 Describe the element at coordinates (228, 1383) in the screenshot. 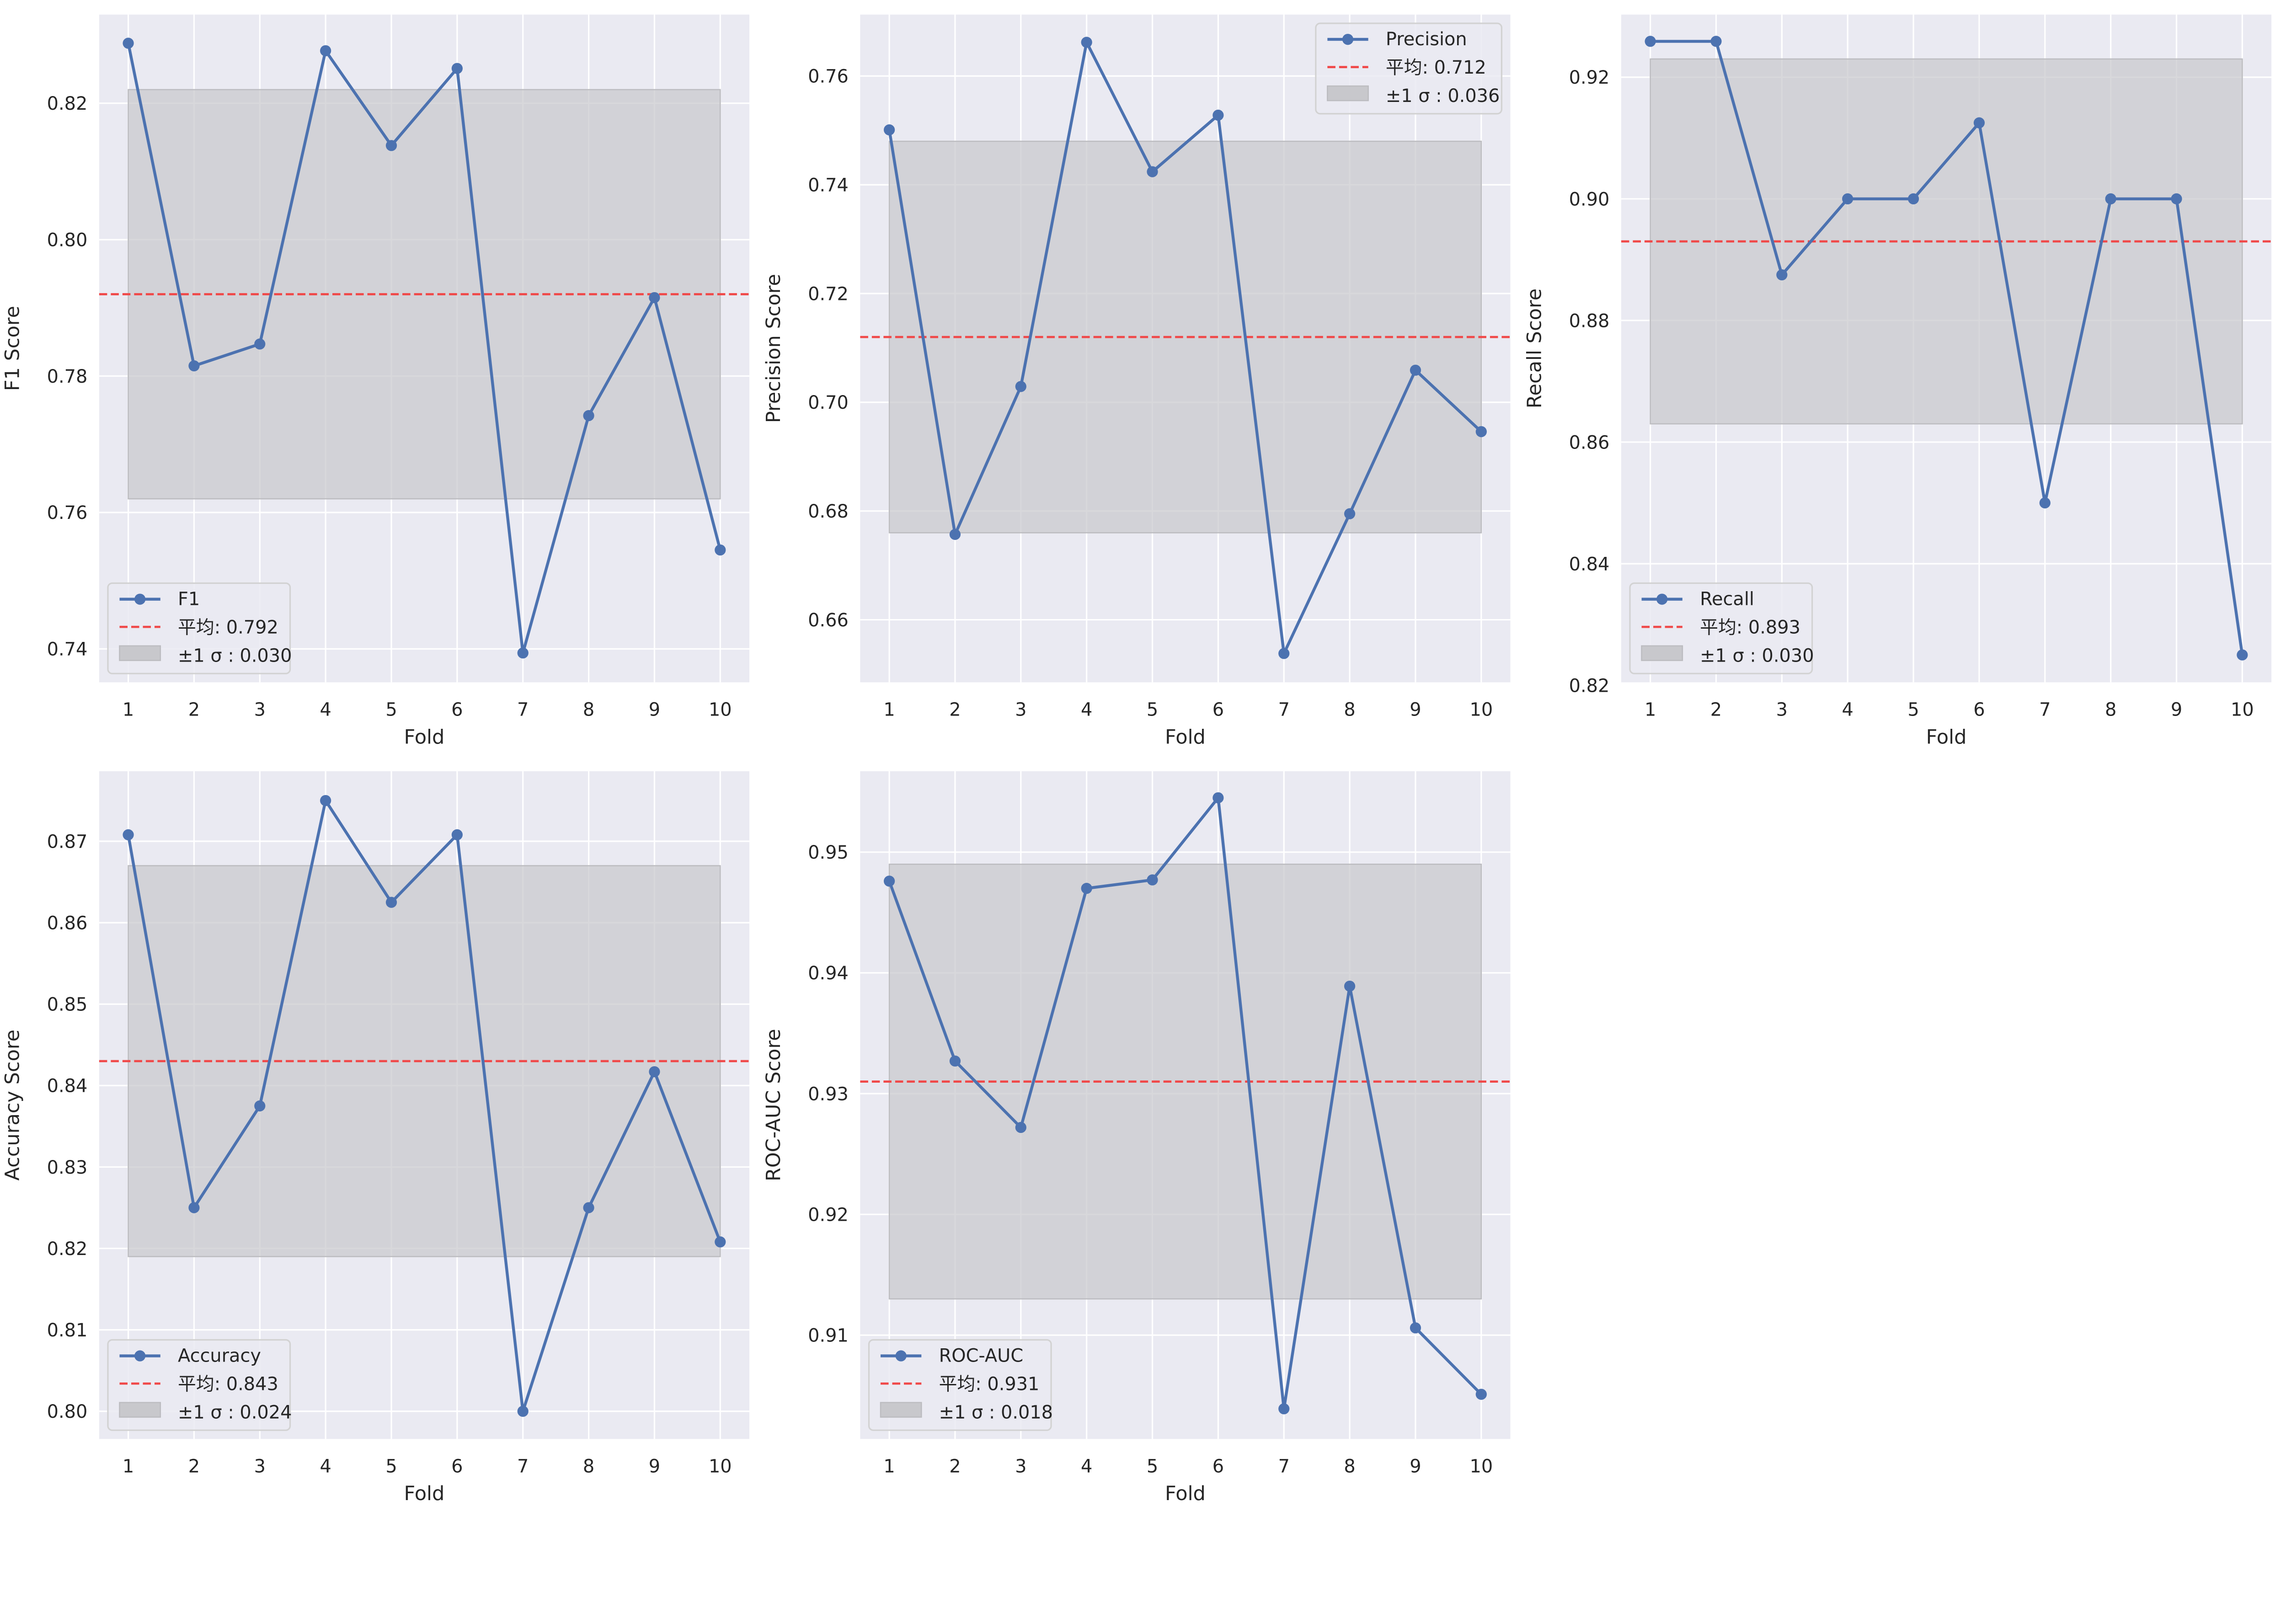

I see `legend-mean-label: 平均: 0.843` at that location.